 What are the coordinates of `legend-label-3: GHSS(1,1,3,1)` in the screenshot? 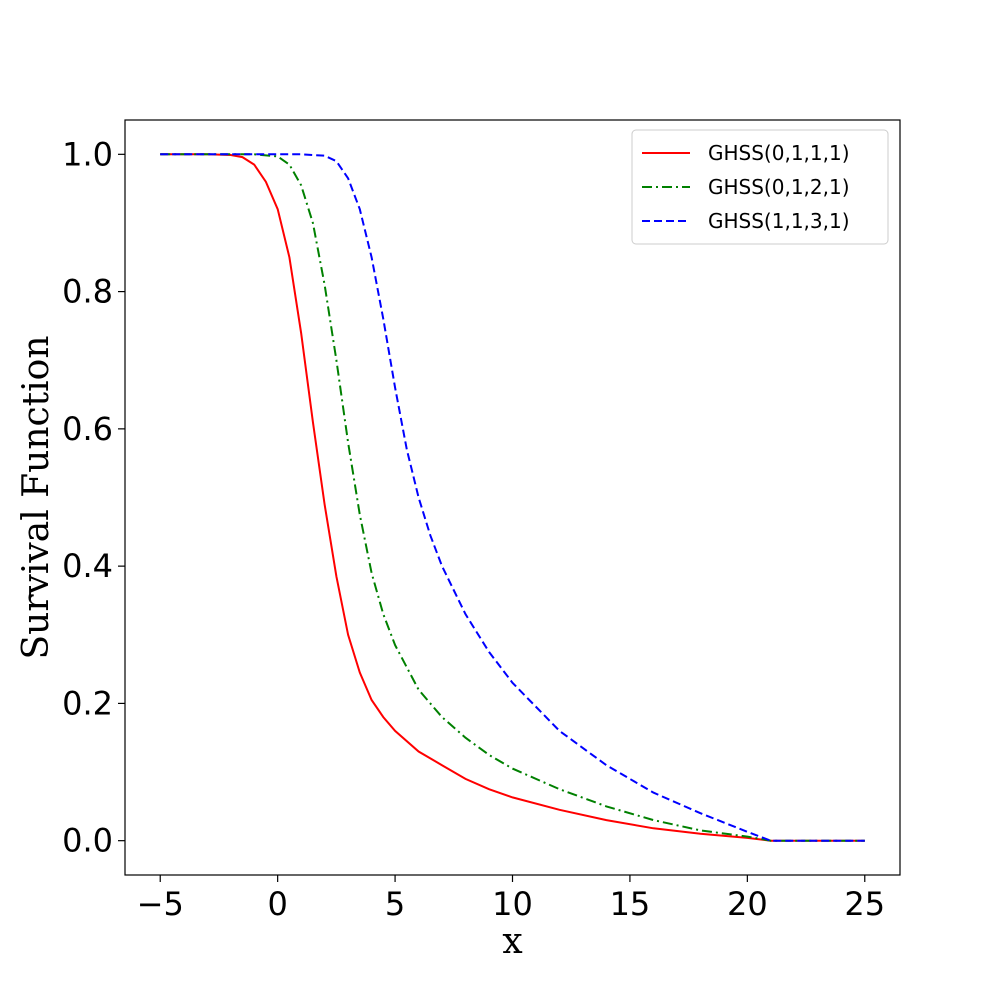 It's located at (779, 221).